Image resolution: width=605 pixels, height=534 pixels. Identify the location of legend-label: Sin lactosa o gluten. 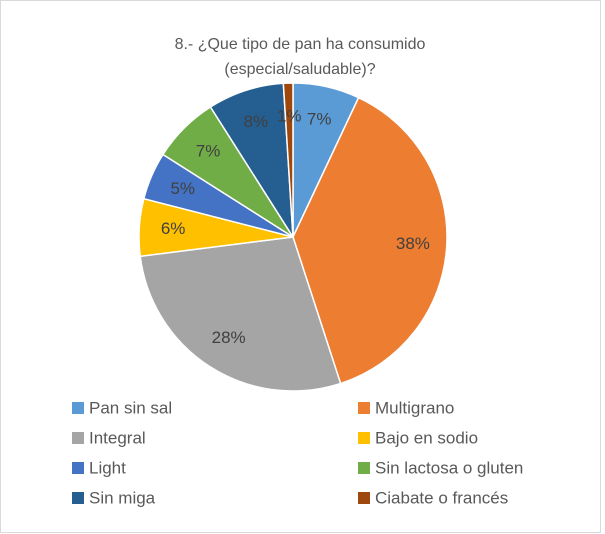
(449, 467).